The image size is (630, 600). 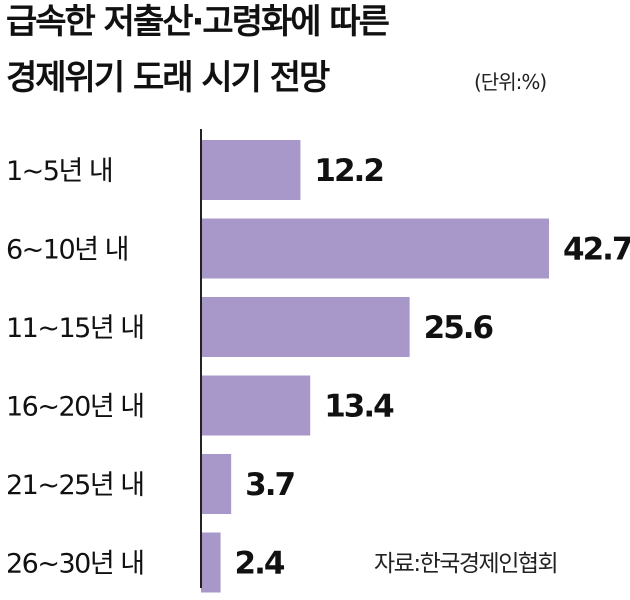 What do you see at coordinates (596, 250) in the screenshot?
I see `value-label-2: 42.7` at bounding box center [596, 250].